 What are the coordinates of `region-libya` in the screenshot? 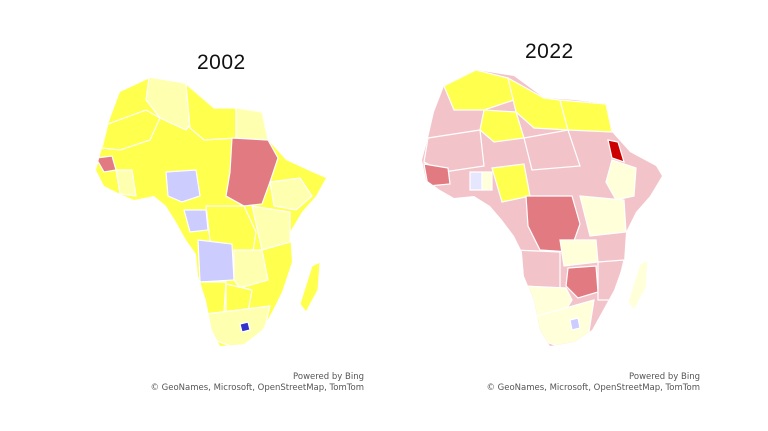 It's located at (211, 111).